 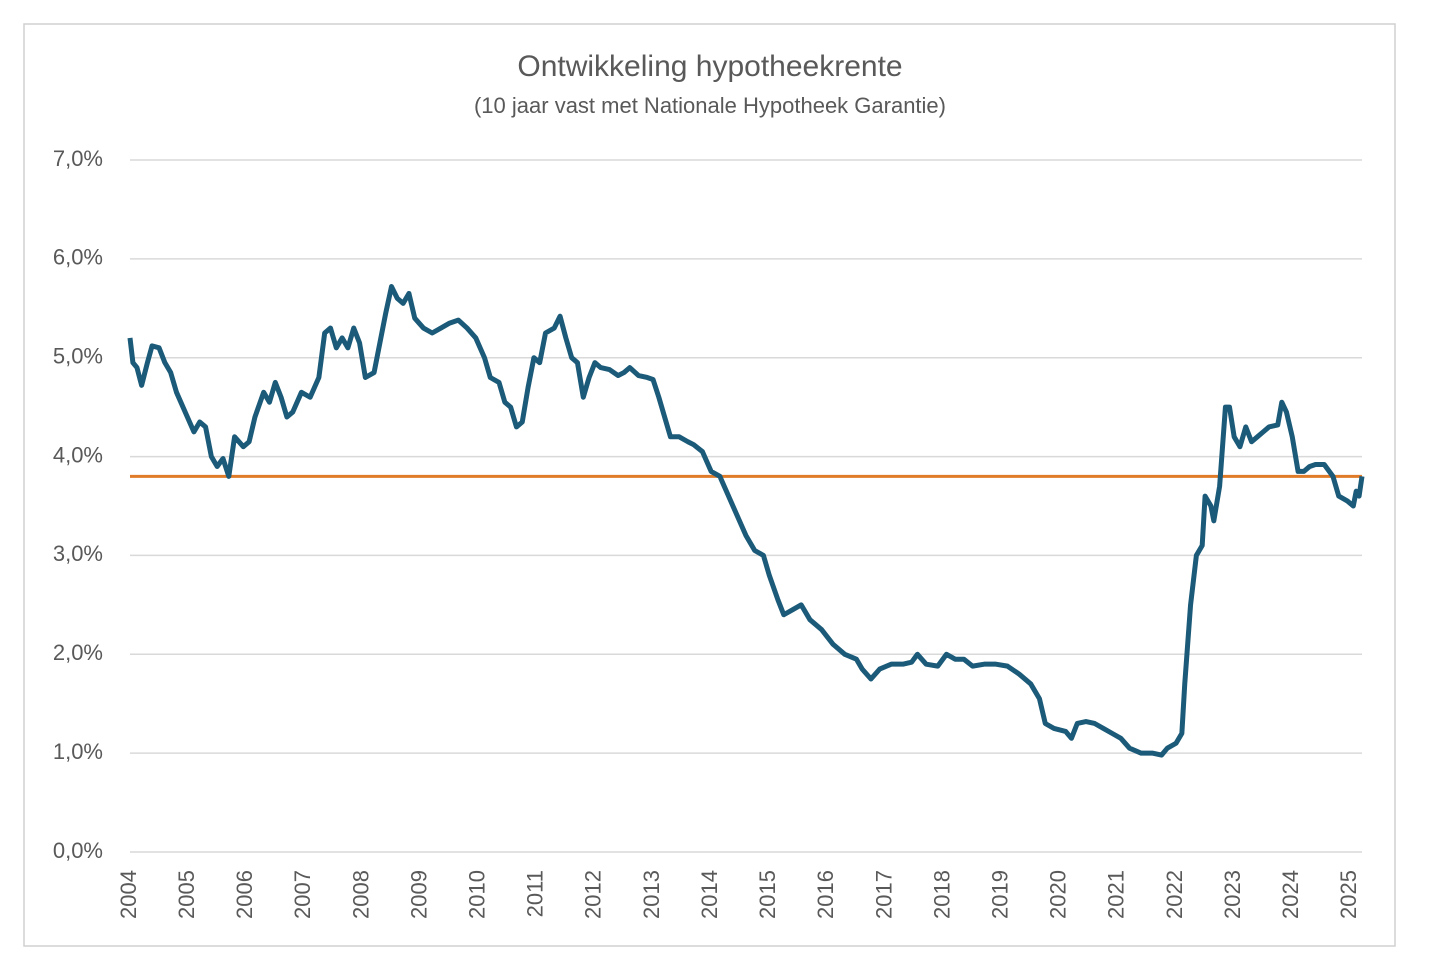 I want to click on x-tick-label: 2008, so click(x=360, y=894).